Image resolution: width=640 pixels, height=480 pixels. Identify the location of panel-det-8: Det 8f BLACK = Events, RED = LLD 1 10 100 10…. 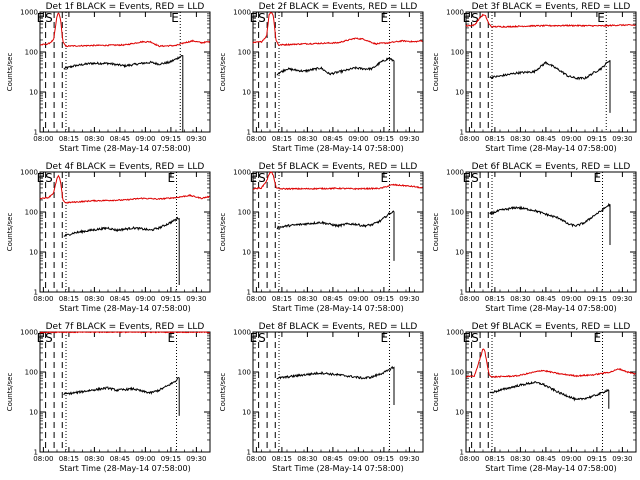
(321, 397).